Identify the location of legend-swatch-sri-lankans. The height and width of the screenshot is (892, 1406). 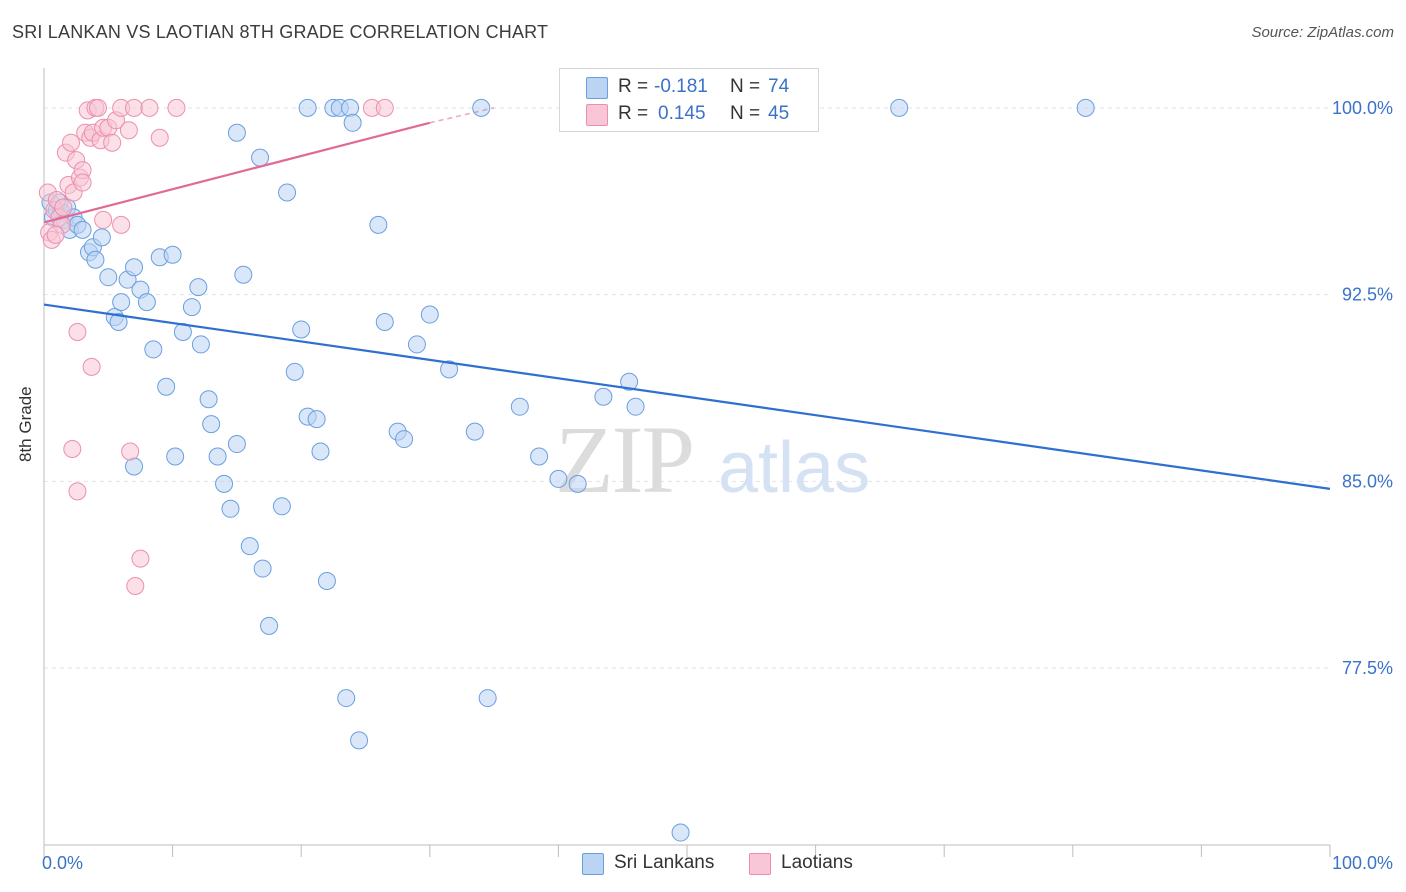
(597, 88).